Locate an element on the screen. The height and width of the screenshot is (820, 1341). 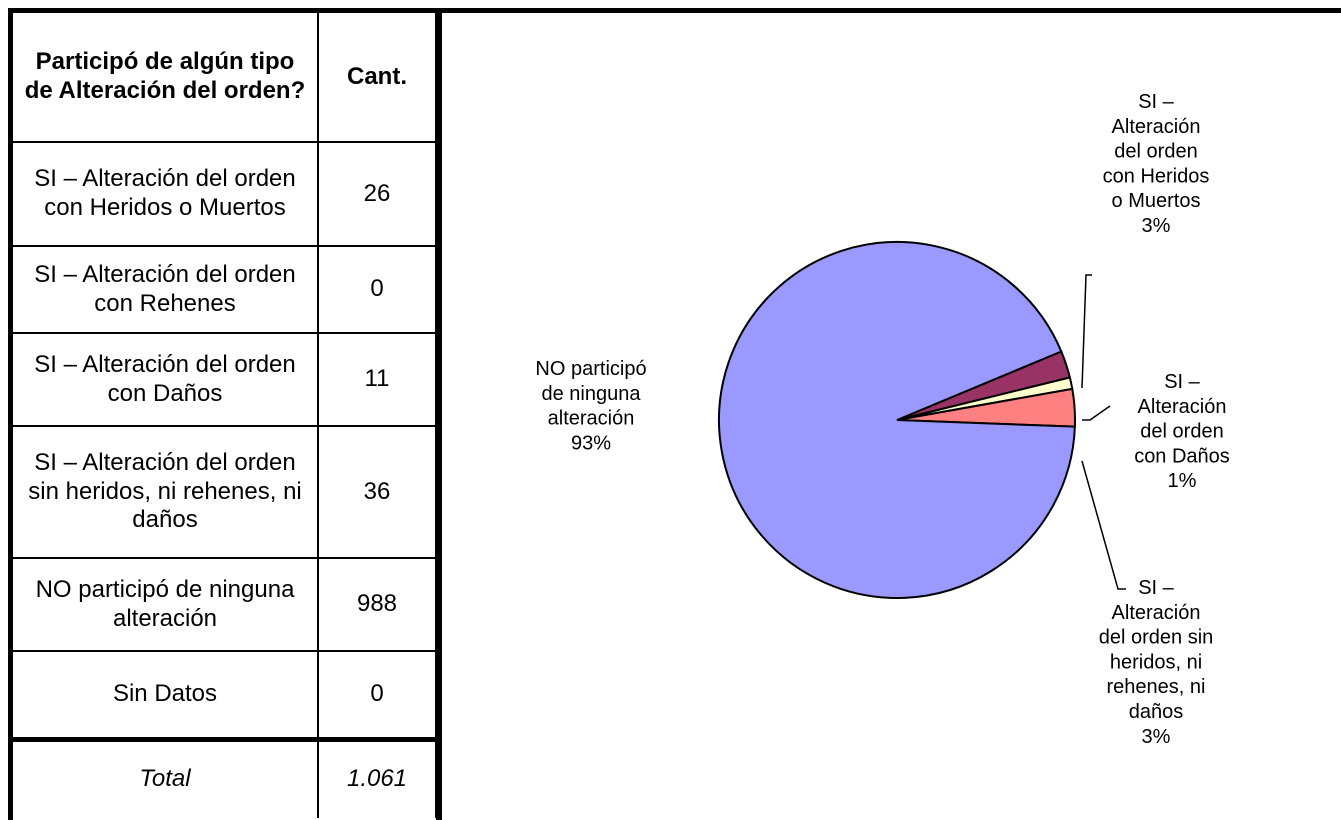
table-row: SI – Alteración del orden con Daños 11 is located at coordinates (225, 379).